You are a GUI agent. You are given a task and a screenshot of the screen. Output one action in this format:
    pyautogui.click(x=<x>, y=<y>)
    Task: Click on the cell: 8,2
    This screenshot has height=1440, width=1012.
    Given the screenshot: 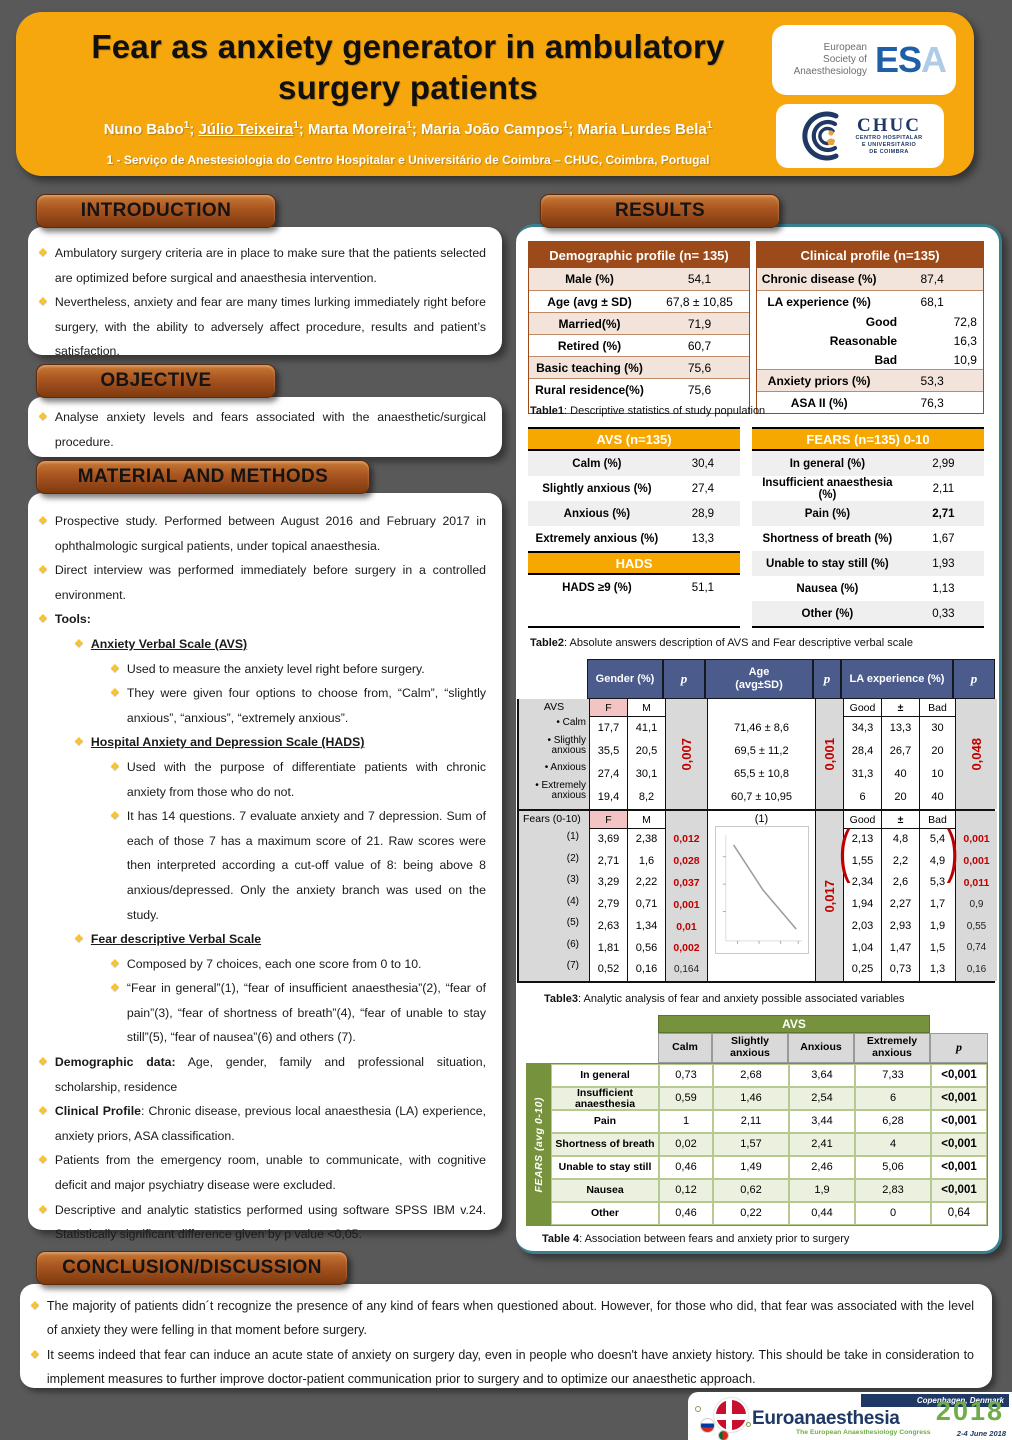 What is the action you would take?
    pyautogui.click(x=646, y=796)
    